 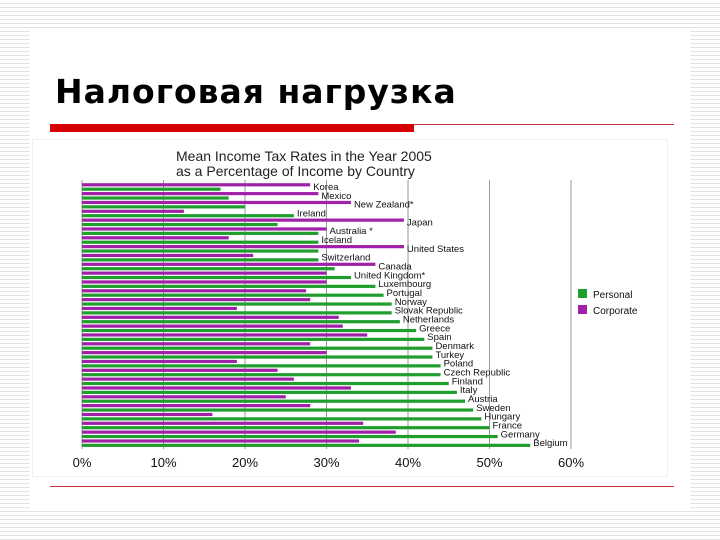 I want to click on category-label: Korea, so click(x=326, y=187).